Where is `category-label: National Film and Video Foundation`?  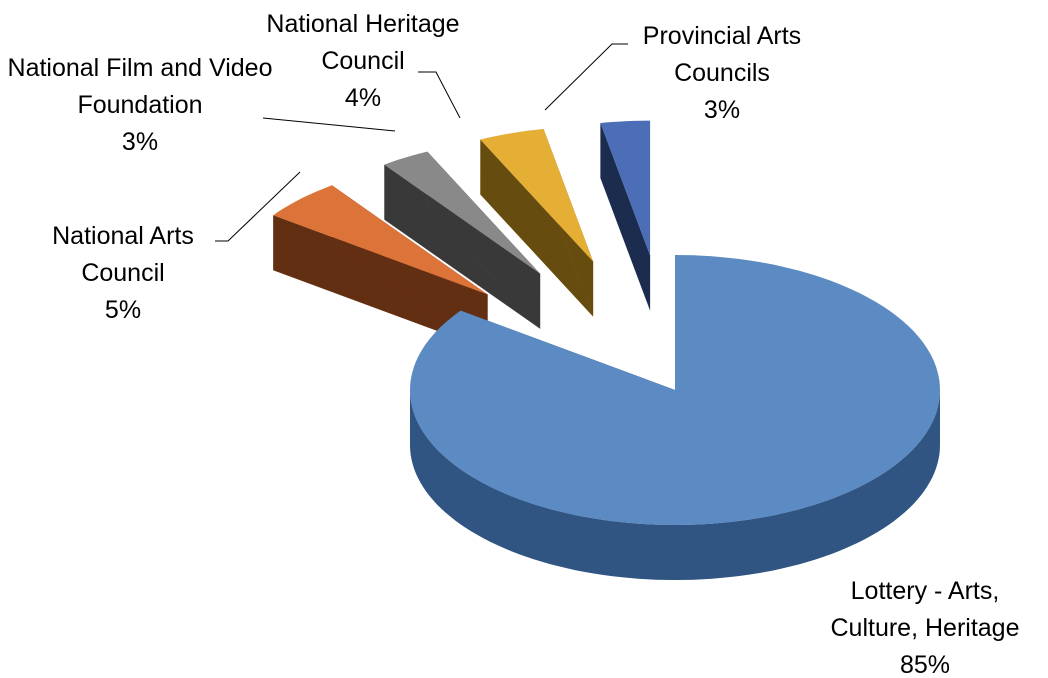
category-label: National Film and Video Foundation is located at coordinates (140, 86).